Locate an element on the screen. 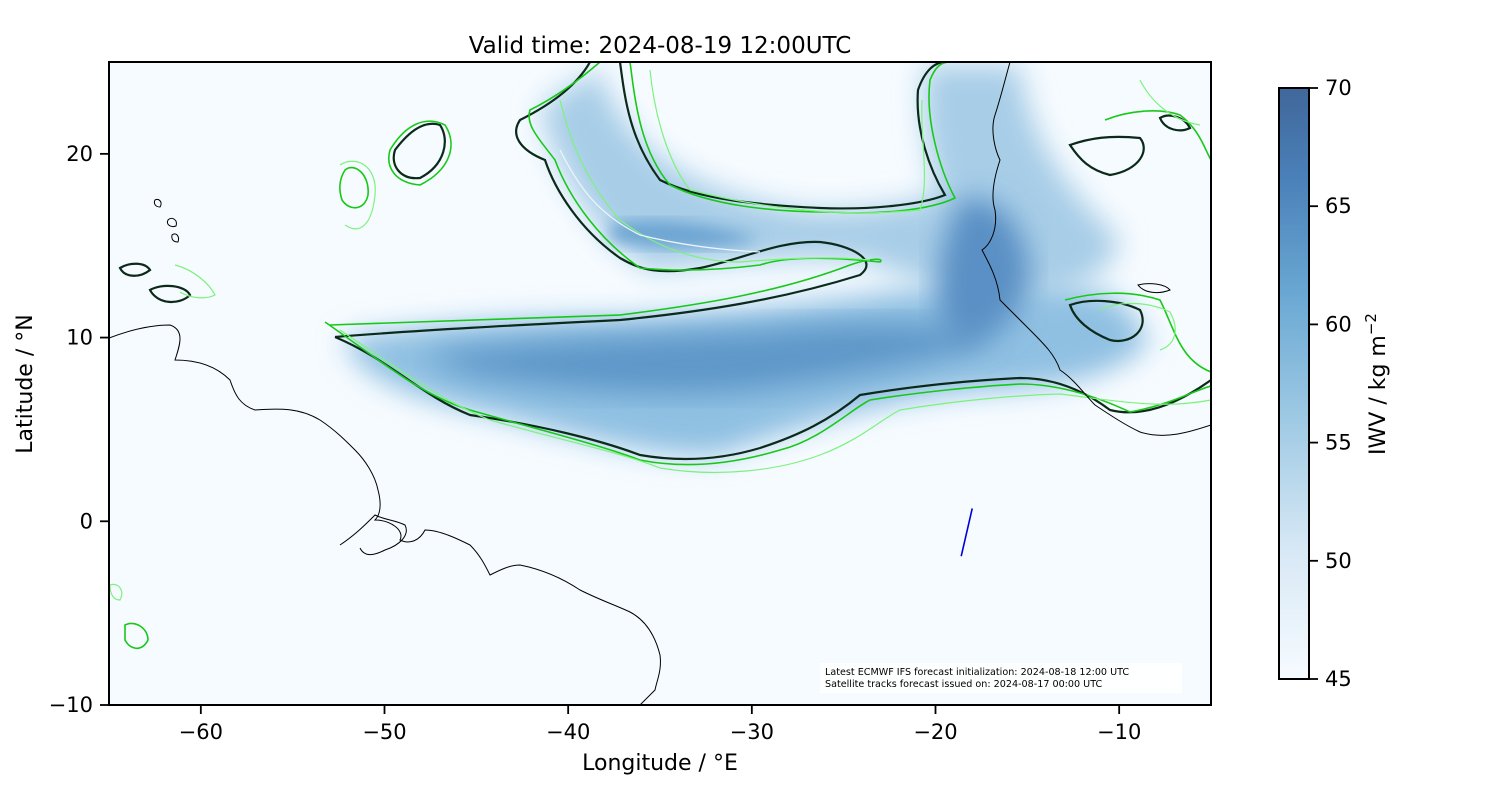 The image size is (1500, 800). contour-lightgreen-mid is located at coordinates (715, 181).